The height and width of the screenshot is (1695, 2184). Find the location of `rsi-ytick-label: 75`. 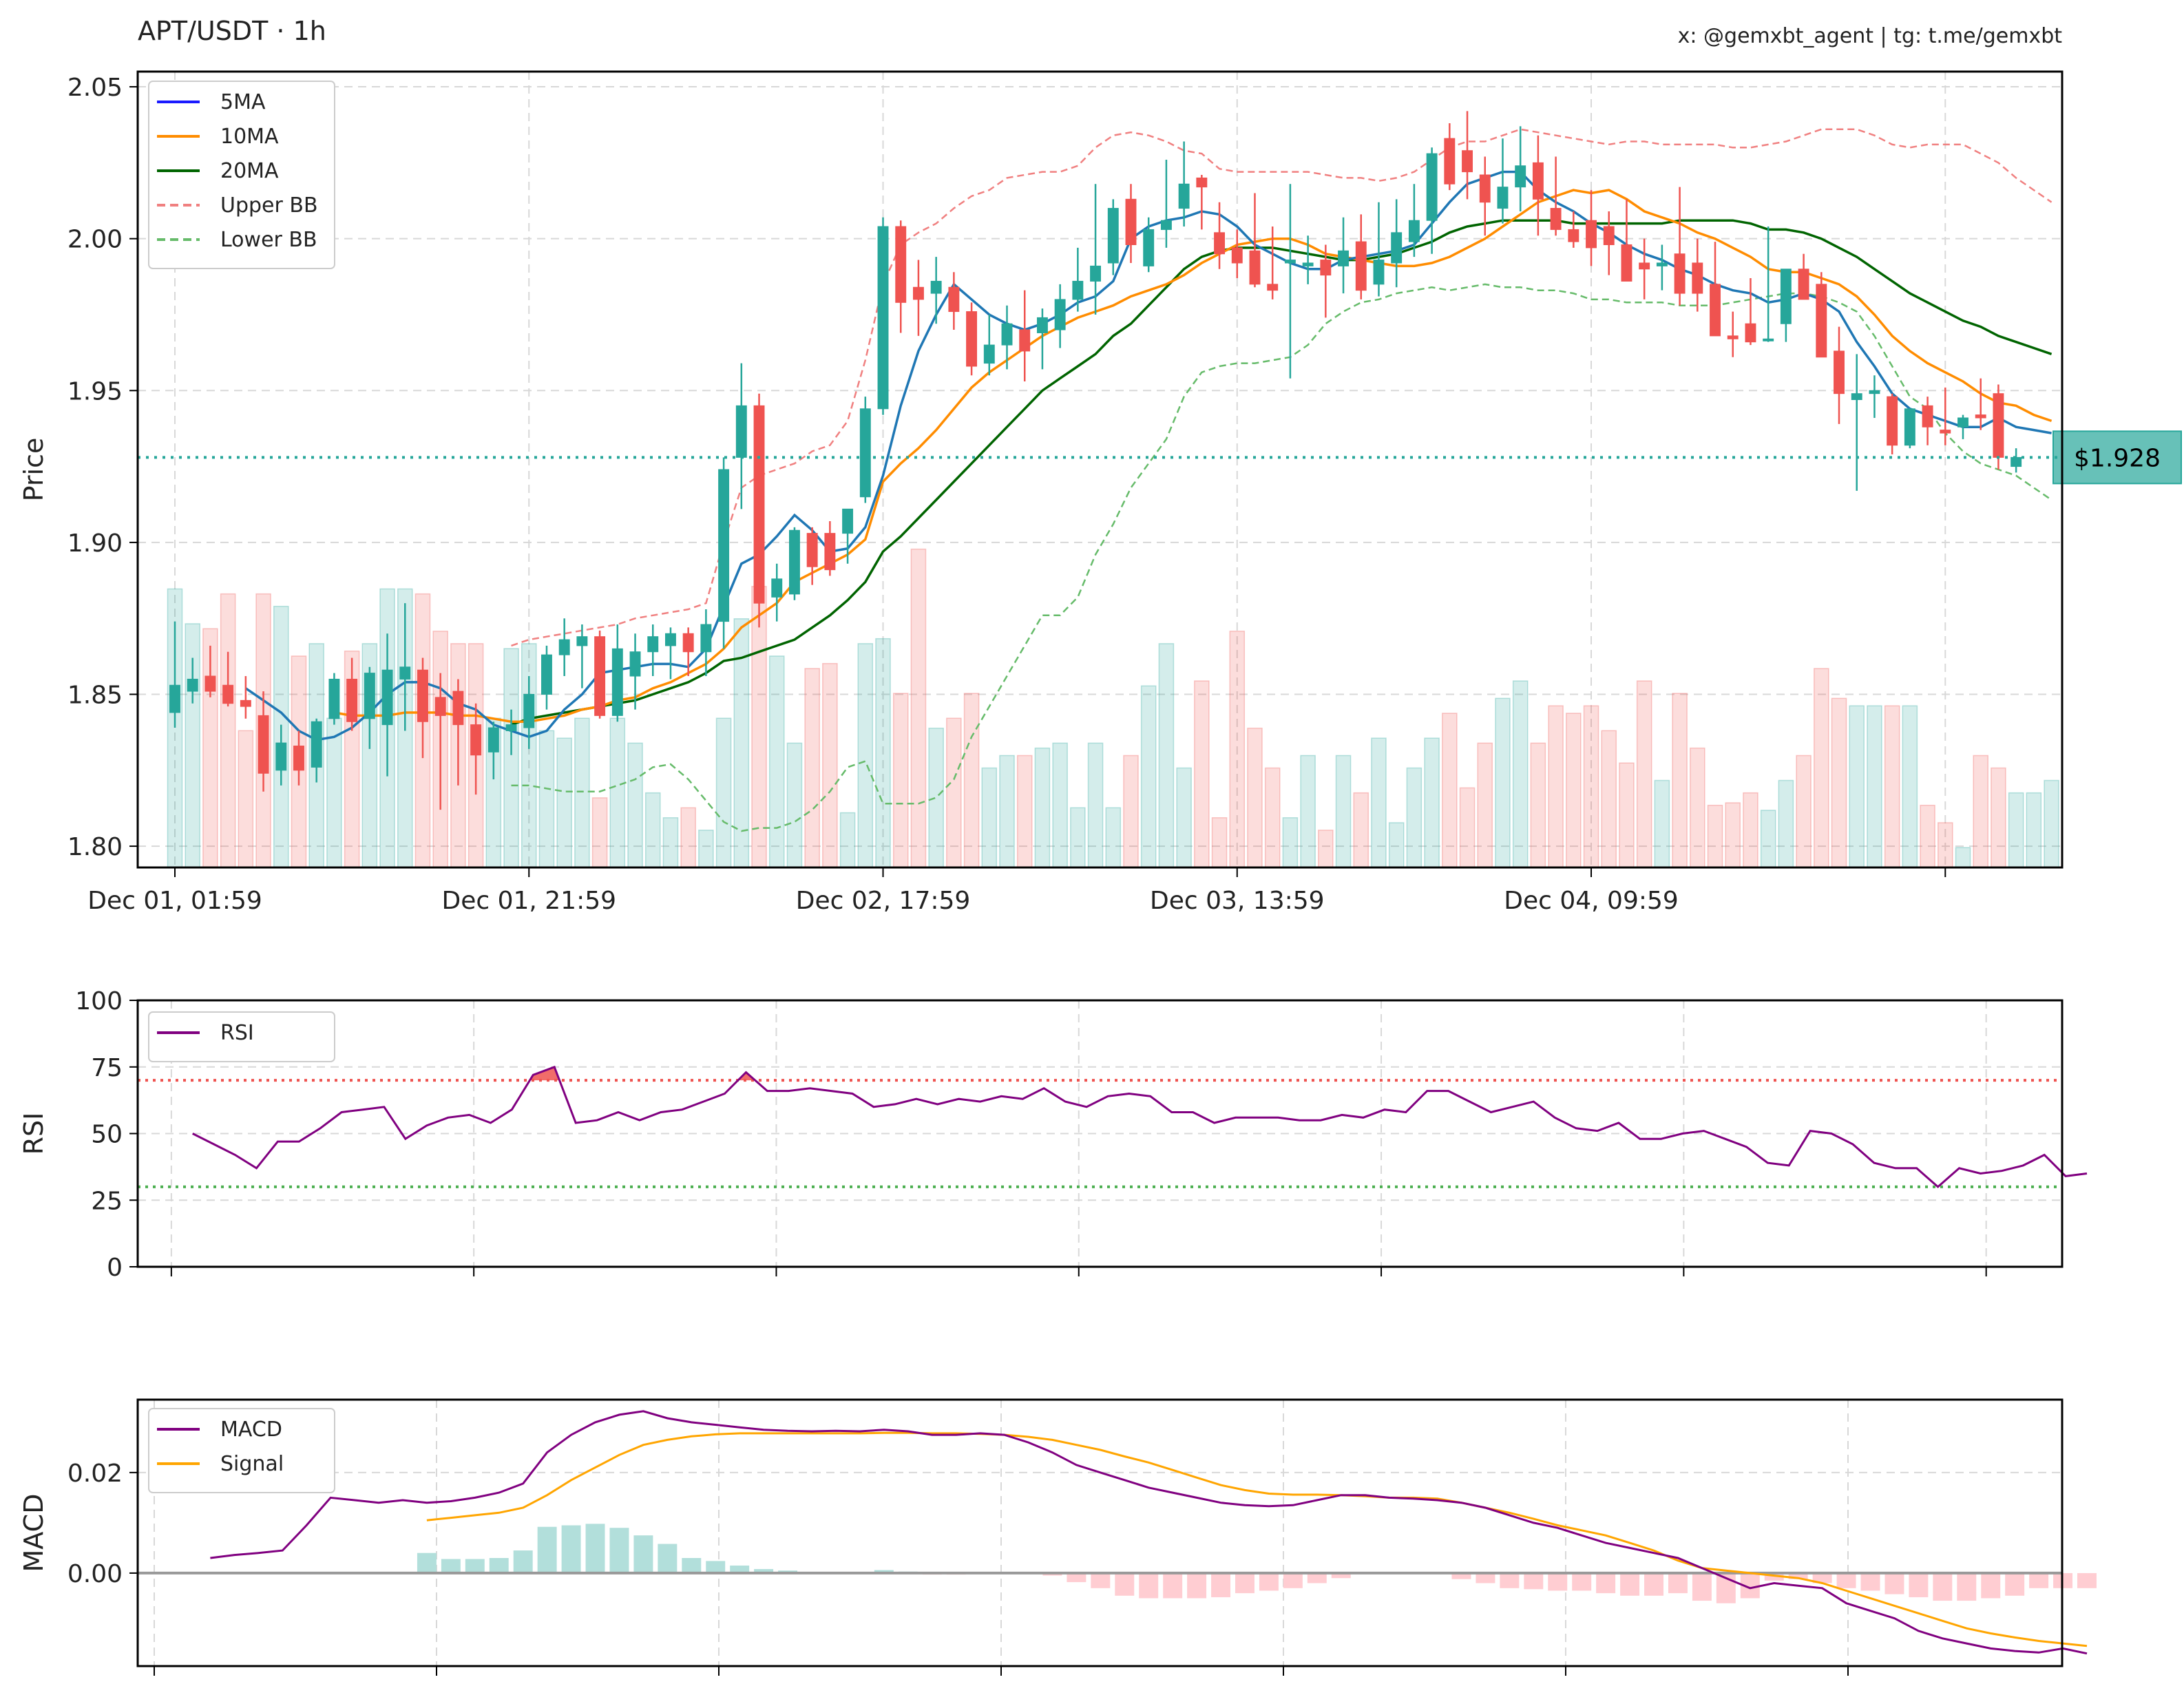

rsi-ytick-label: 75 is located at coordinates (107, 1068).